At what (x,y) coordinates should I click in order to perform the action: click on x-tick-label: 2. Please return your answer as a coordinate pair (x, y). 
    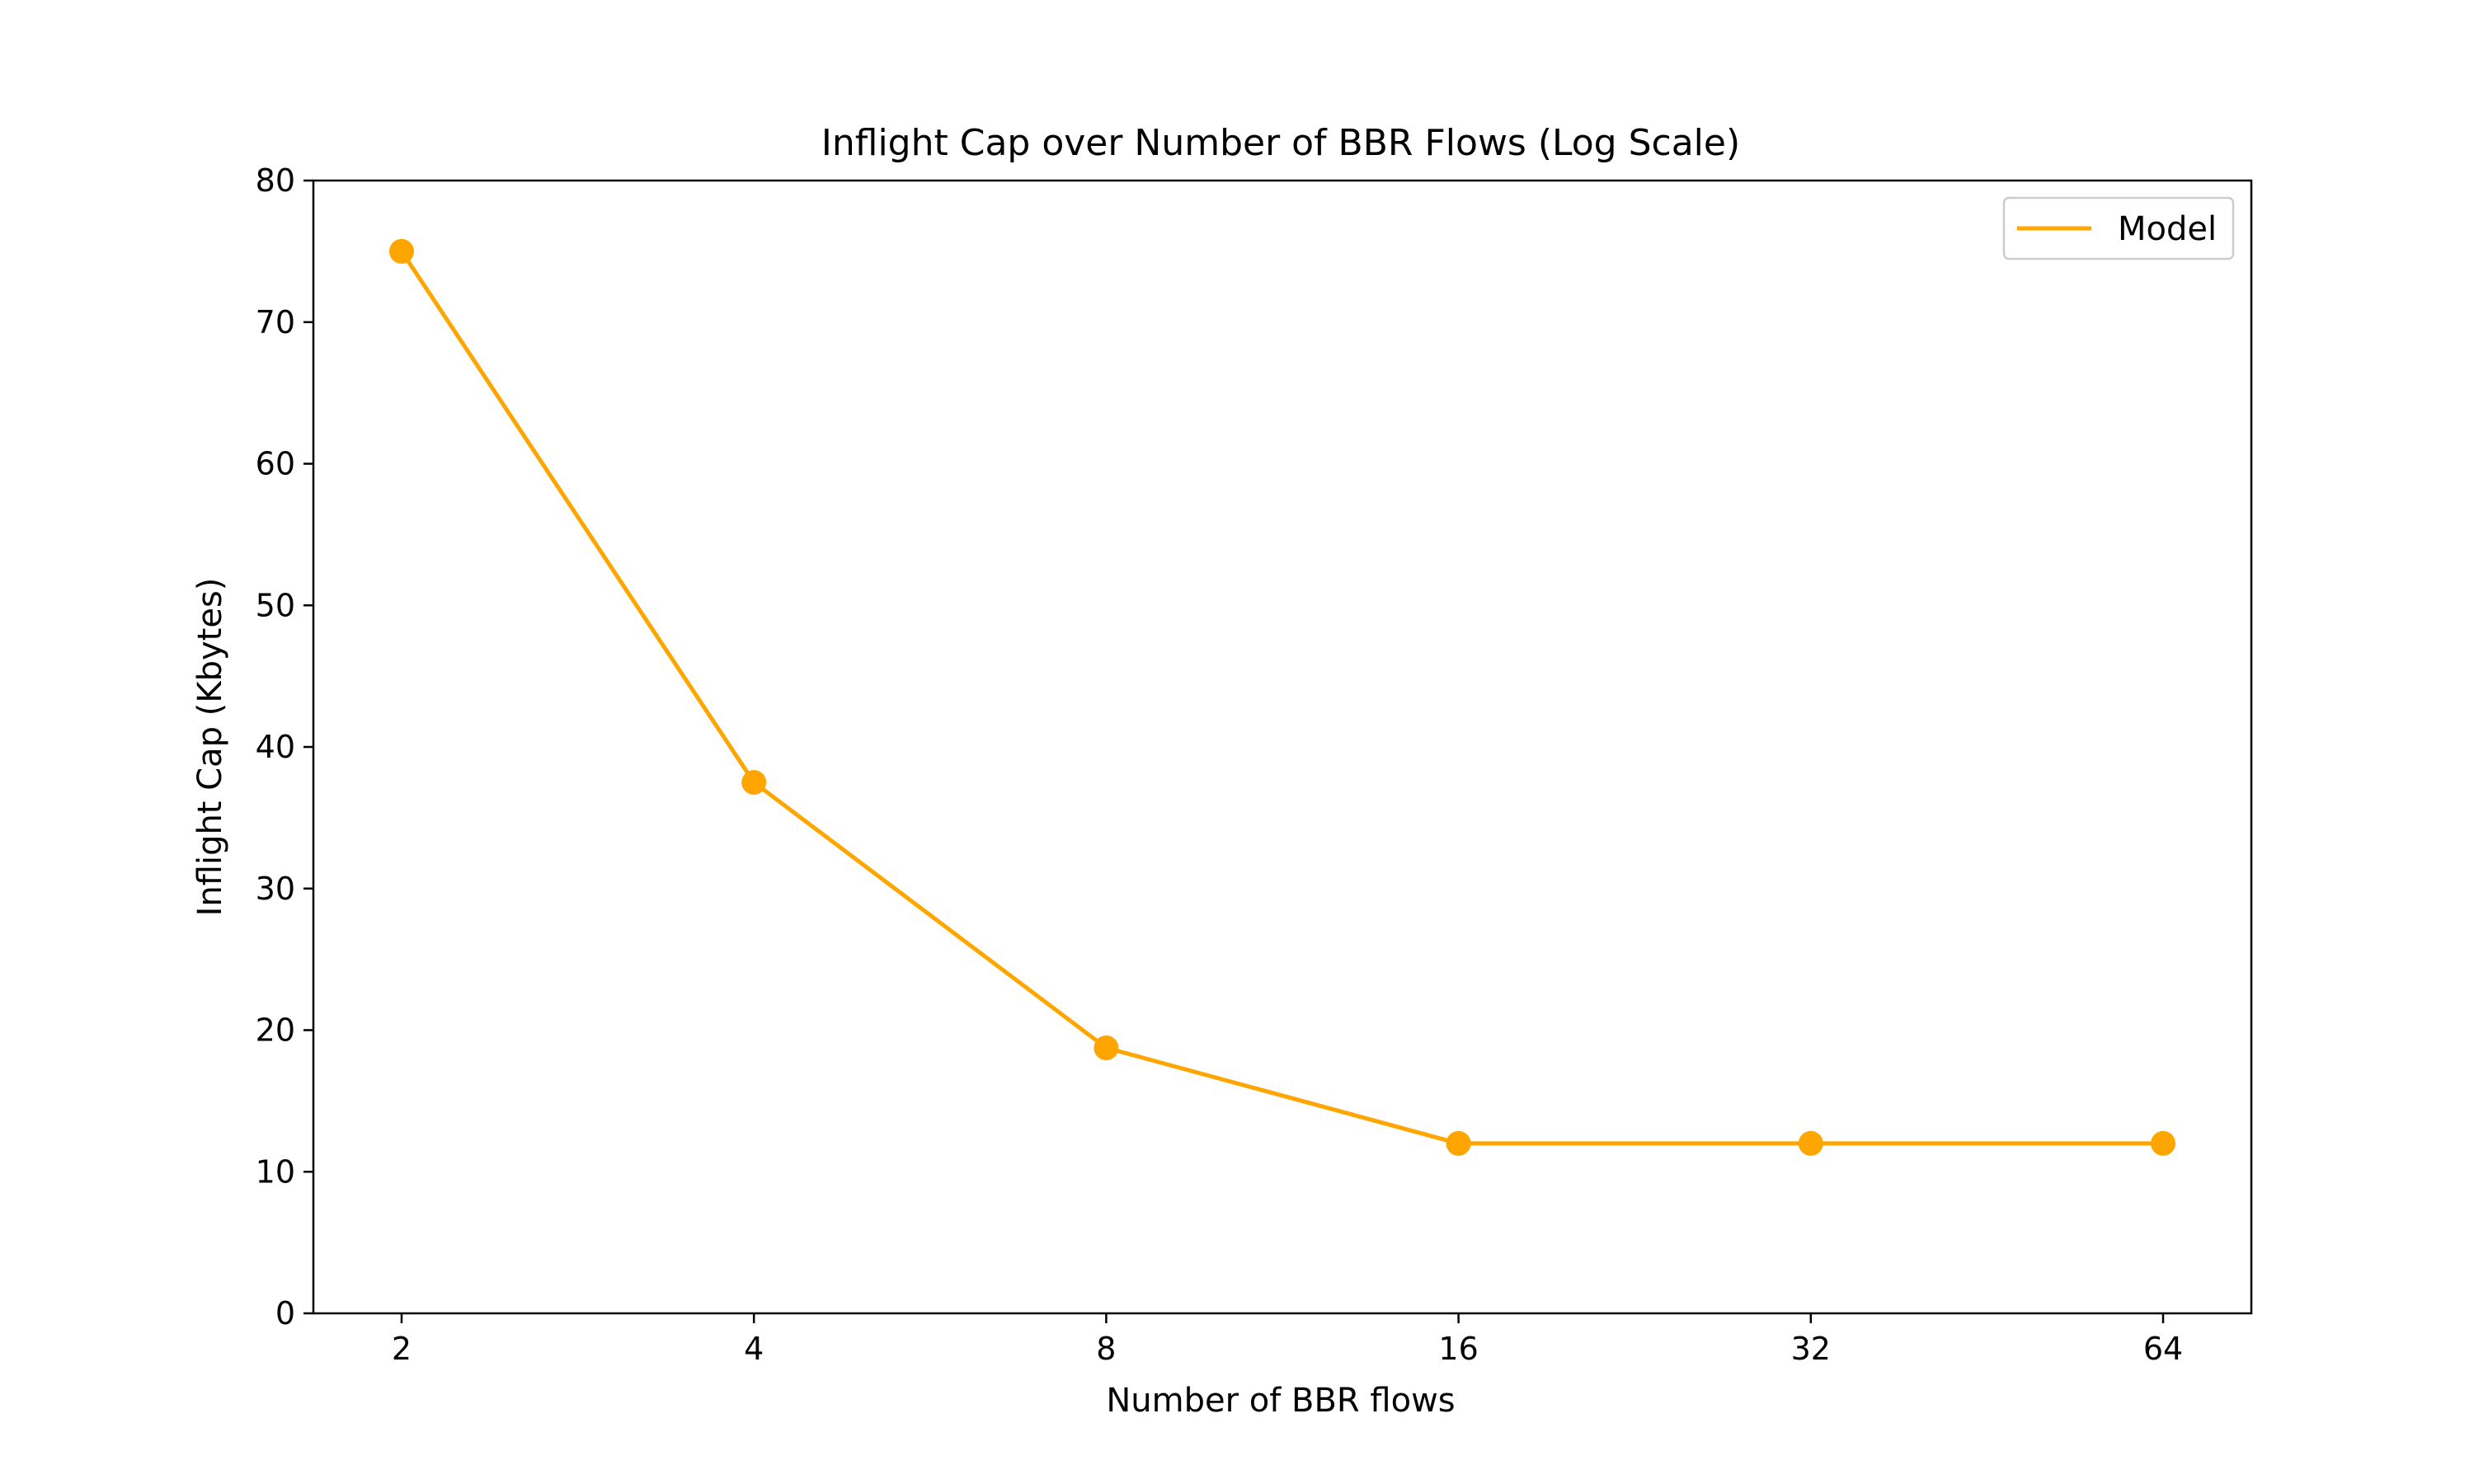
    Looking at the image, I should click on (402, 1349).